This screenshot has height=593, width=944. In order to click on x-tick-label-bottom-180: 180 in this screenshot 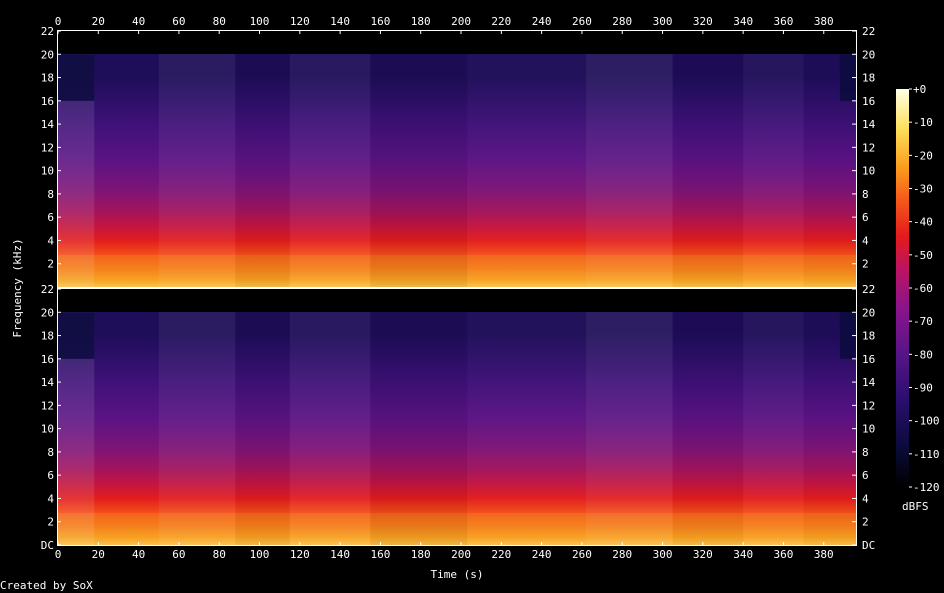, I will do `click(421, 554)`.